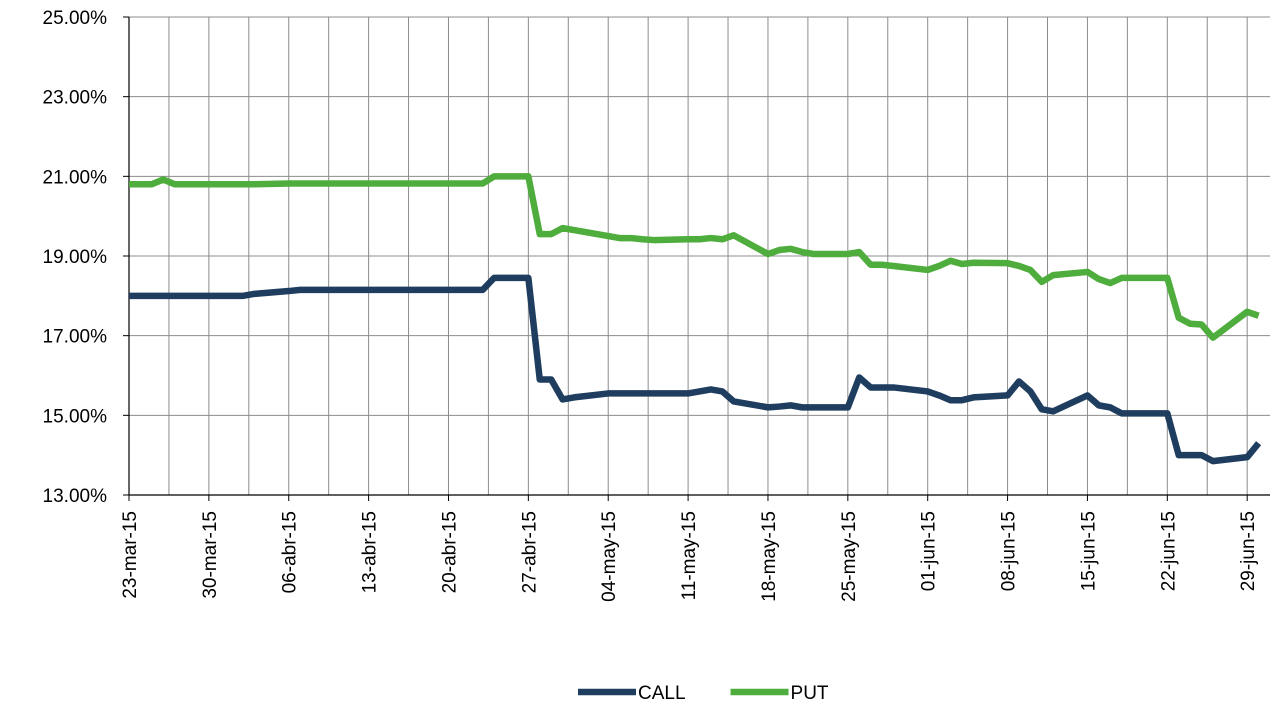  I want to click on y-tick-label: 23.00%, so click(75, 98).